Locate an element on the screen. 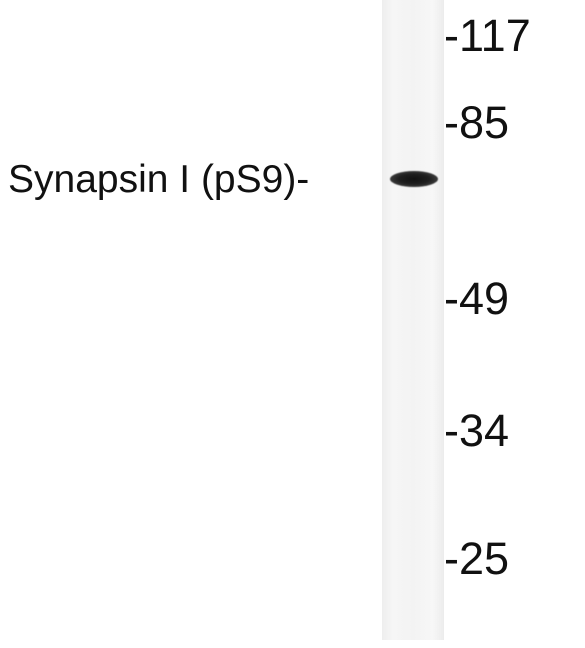 The height and width of the screenshot is (648, 585). blot-lane is located at coordinates (413, 320).